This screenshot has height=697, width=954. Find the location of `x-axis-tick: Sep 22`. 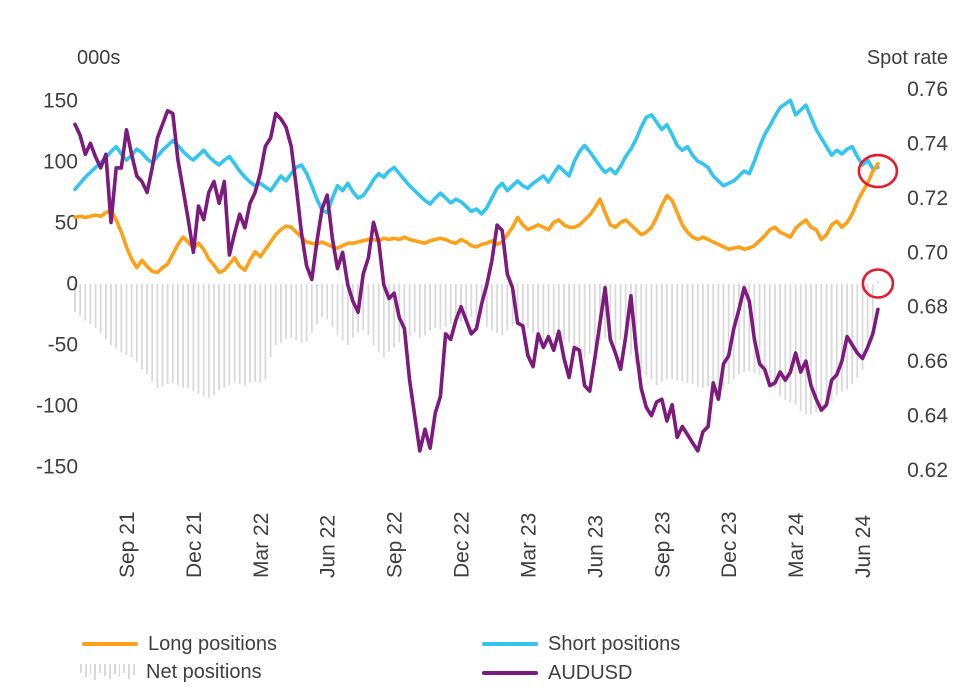

x-axis-tick: Sep 22 is located at coordinates (395, 544).